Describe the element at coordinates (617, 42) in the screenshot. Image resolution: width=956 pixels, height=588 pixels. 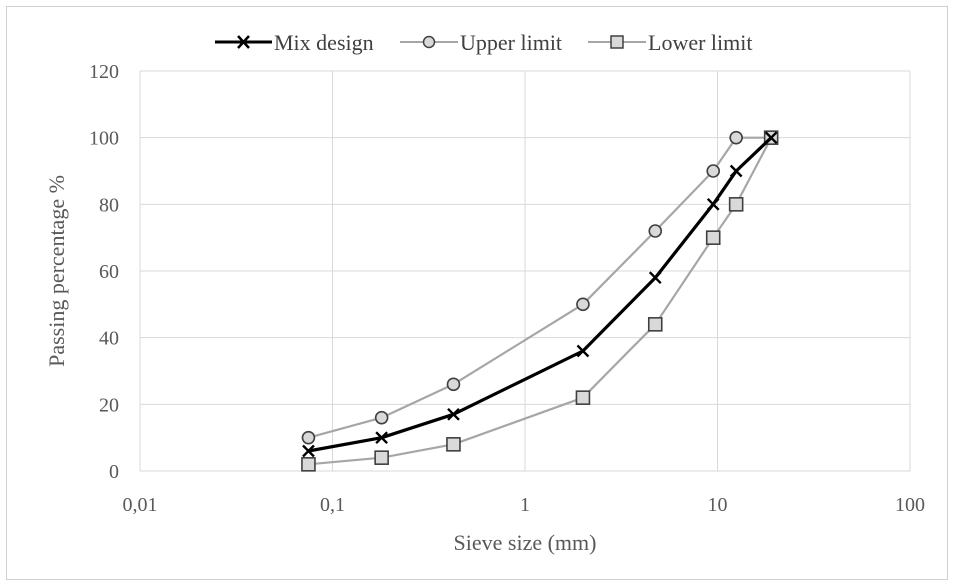
I see `legend-lower-limit-marker` at that location.